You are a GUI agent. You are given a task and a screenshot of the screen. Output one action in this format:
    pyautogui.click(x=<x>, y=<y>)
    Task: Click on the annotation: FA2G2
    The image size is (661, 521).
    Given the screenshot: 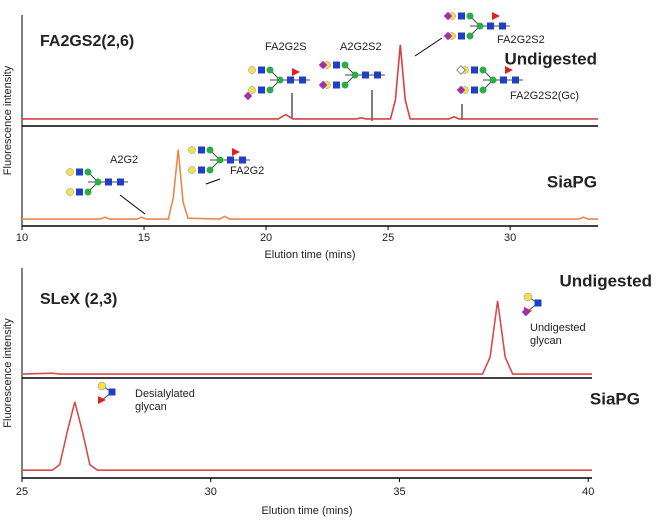 What is the action you would take?
    pyautogui.click(x=247, y=171)
    